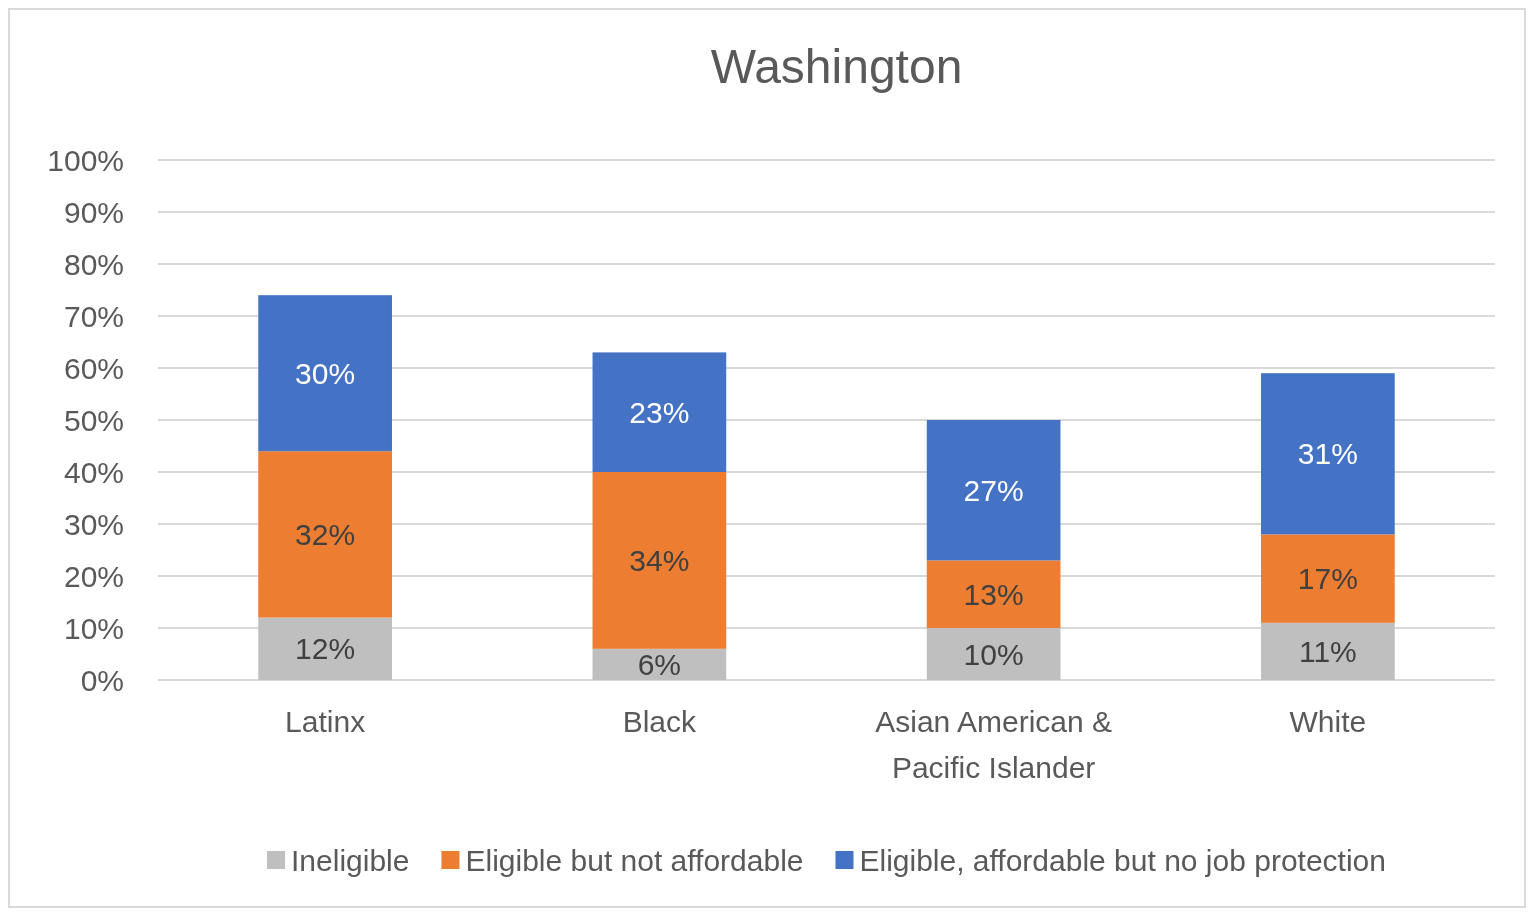 Image resolution: width=1534 pixels, height=919 pixels. Describe the element at coordinates (1122, 860) in the screenshot. I see `legend-label: Eligible, affordable but no job protection` at that location.